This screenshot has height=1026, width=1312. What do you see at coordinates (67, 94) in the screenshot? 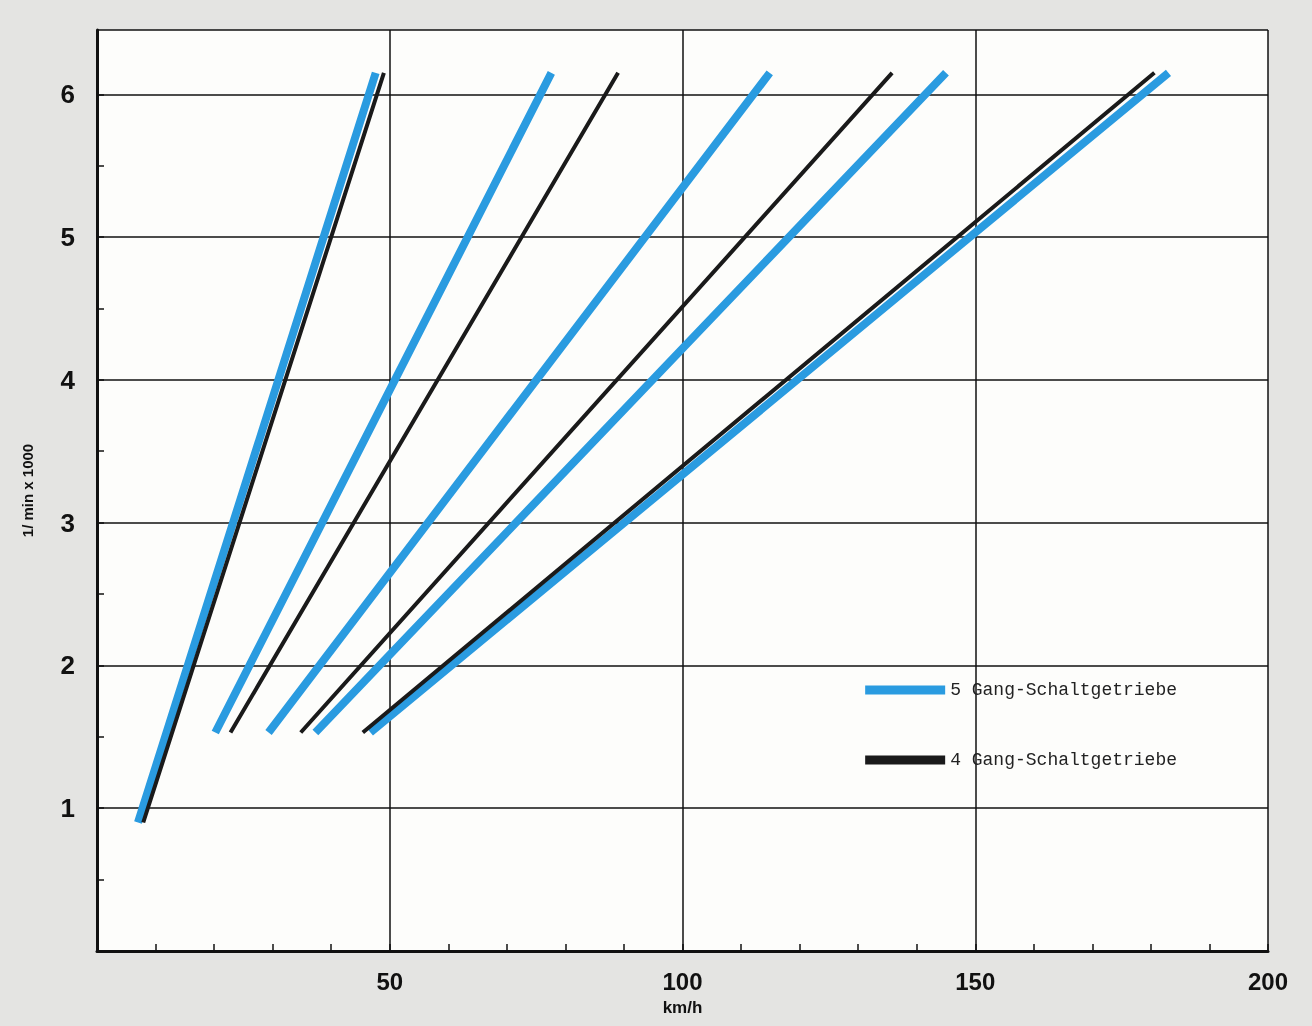
I see `y-tick-label: 6` at bounding box center [67, 94].